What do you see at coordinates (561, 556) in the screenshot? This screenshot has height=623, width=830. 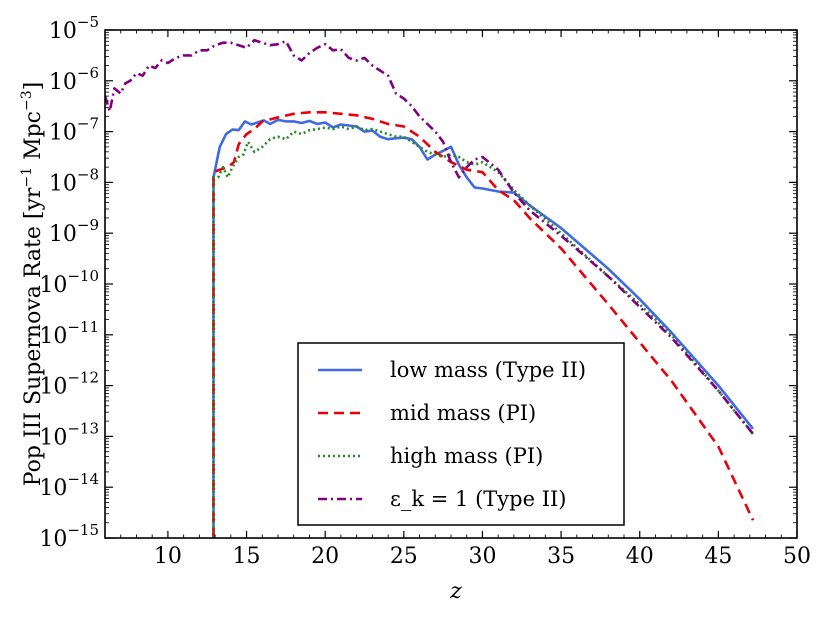 I see `x-tick-label: 35` at bounding box center [561, 556].